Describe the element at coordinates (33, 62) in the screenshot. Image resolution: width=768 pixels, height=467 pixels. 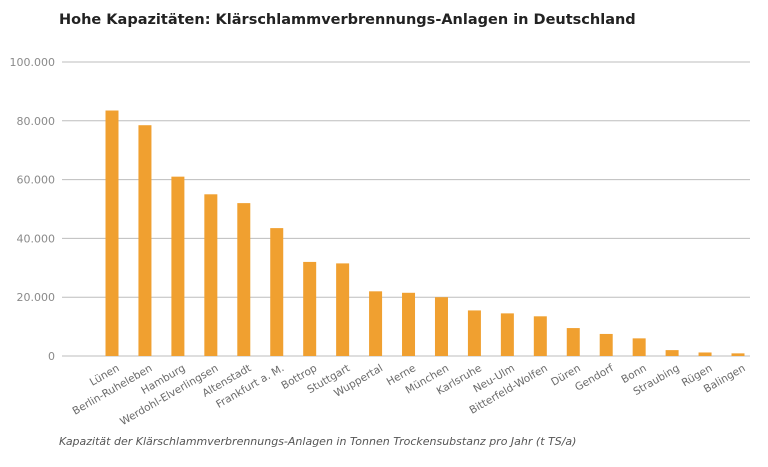
I see `y-tick-label: 100.000` at that location.